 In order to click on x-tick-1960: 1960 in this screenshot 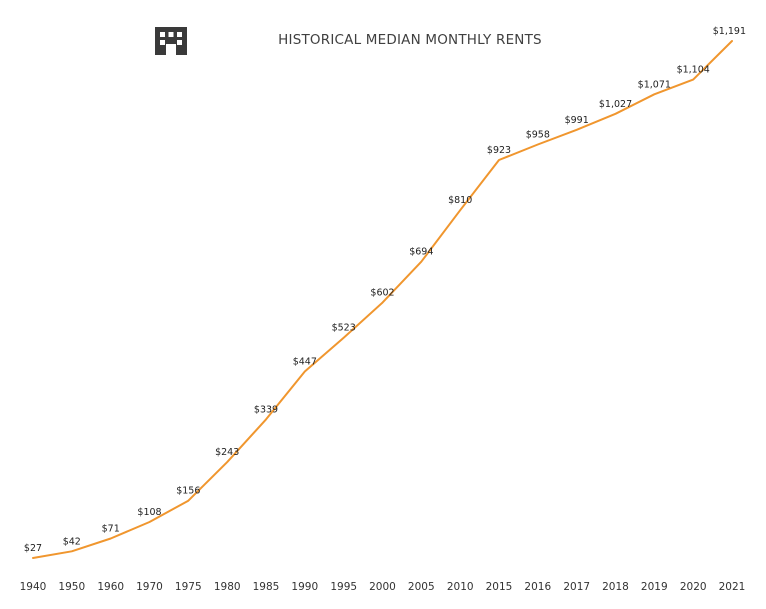, I will do `click(110, 587)`.